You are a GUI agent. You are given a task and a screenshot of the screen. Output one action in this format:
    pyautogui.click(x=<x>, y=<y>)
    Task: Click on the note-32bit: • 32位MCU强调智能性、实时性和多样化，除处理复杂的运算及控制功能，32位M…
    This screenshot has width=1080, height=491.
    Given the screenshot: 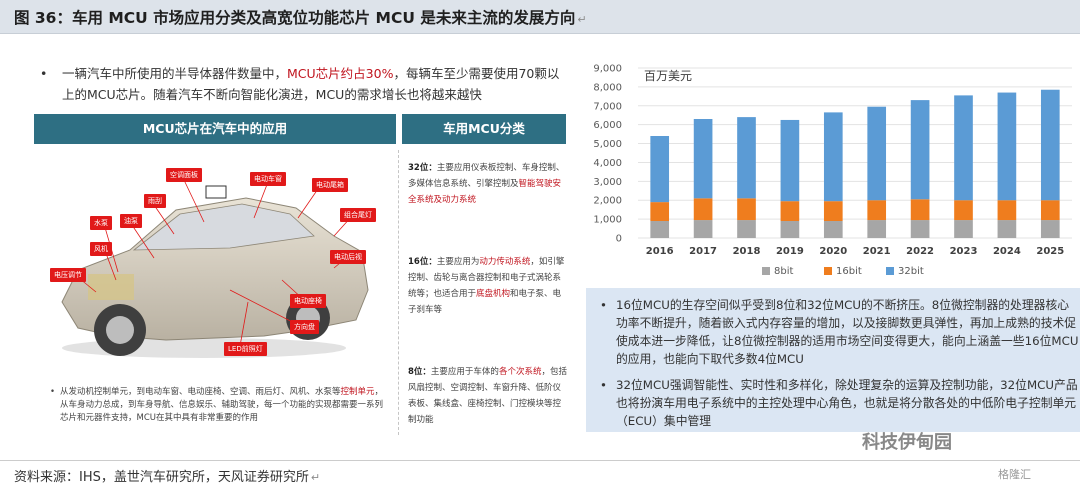 What is the action you would take?
    pyautogui.click(x=840, y=403)
    